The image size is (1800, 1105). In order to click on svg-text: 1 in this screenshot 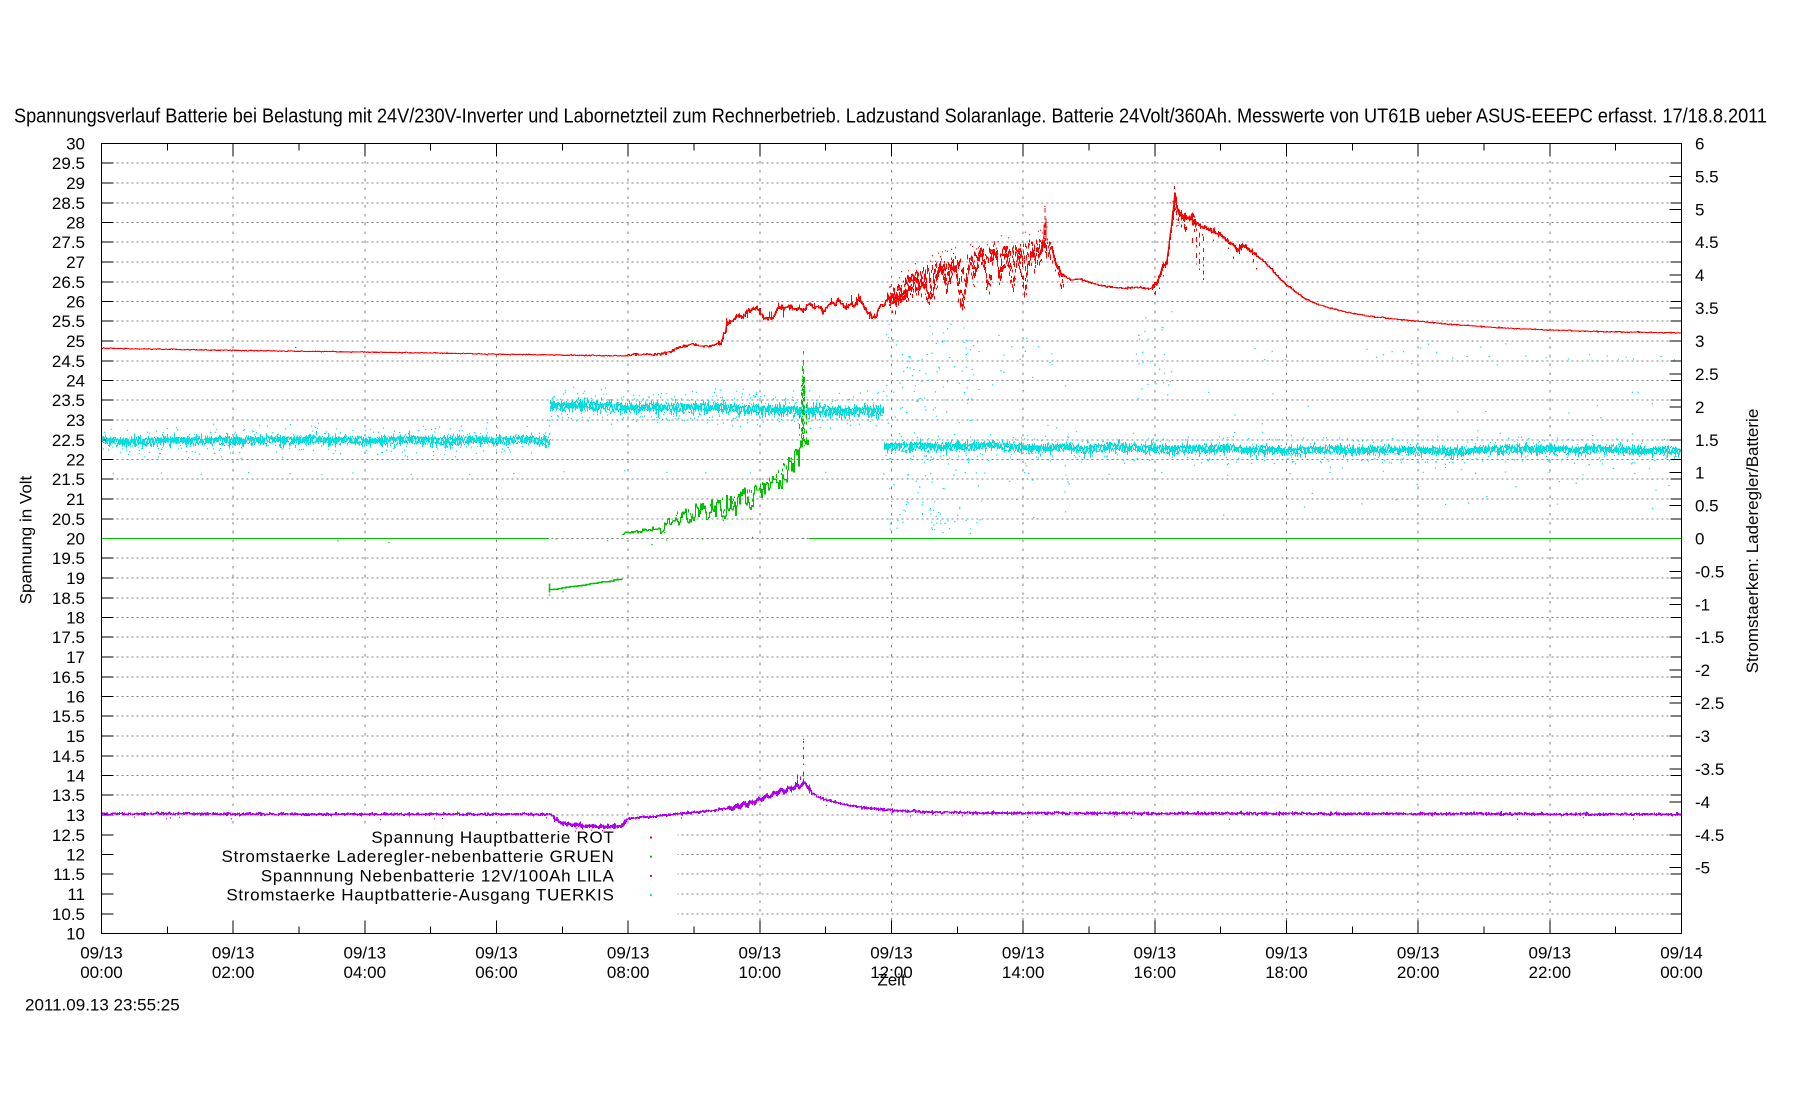, I will do `click(1699, 473)`.